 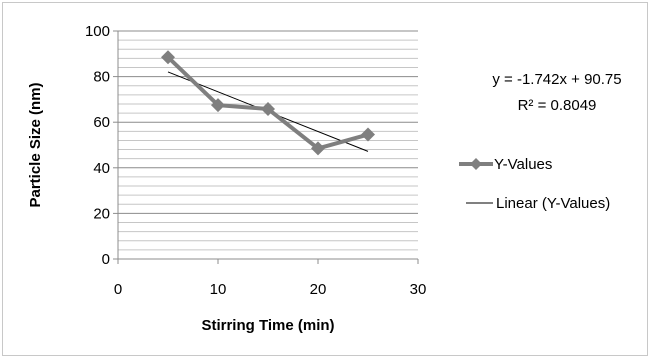 I want to click on legend-item-series: Y-Values, so click(x=505, y=164).